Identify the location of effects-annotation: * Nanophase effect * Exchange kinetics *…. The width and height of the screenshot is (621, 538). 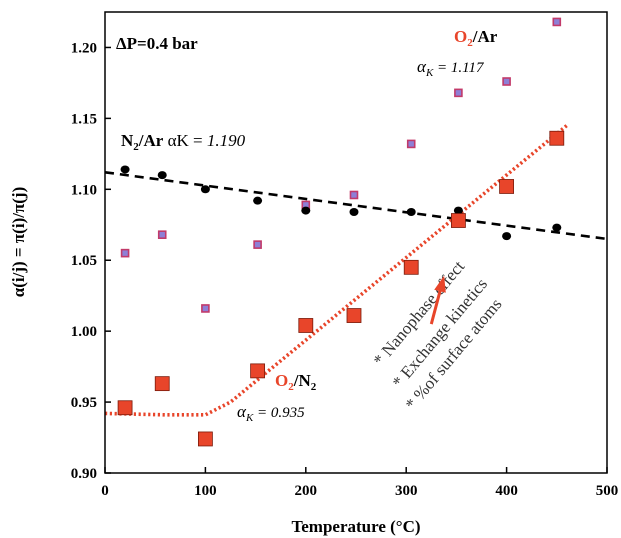
(438, 335).